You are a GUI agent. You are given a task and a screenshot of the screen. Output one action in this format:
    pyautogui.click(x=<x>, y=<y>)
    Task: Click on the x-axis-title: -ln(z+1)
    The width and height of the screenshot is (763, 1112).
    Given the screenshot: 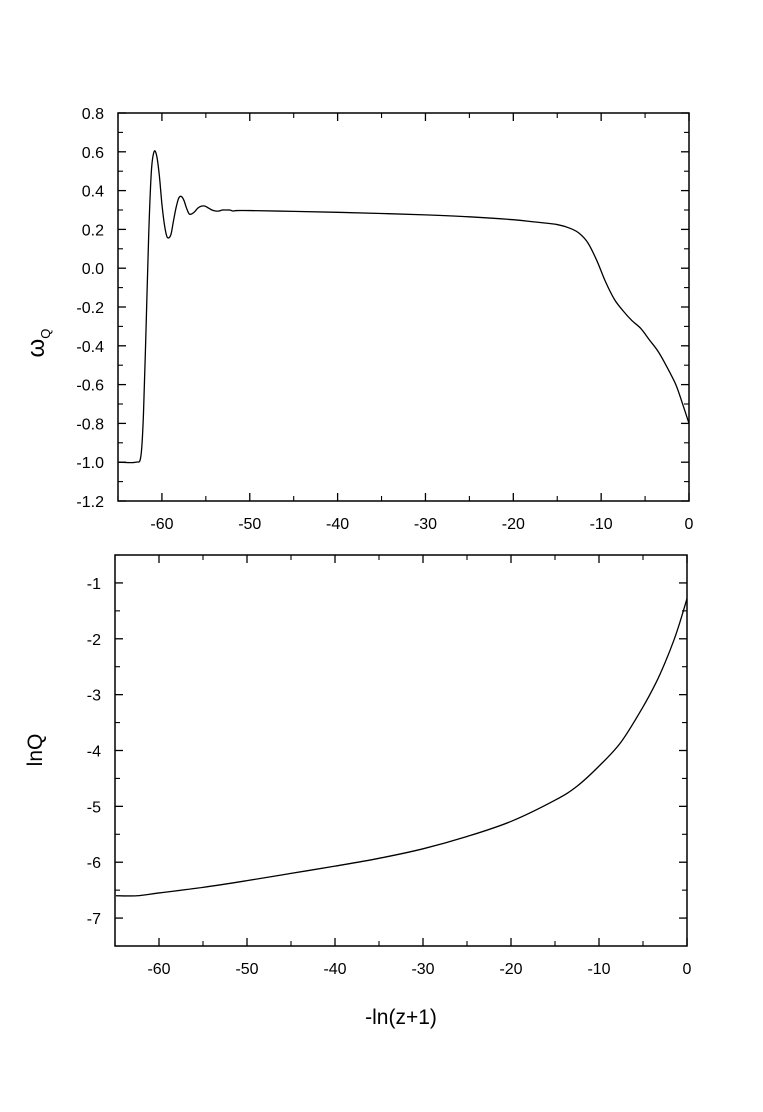 What is the action you would take?
    pyautogui.click(x=401, y=1017)
    